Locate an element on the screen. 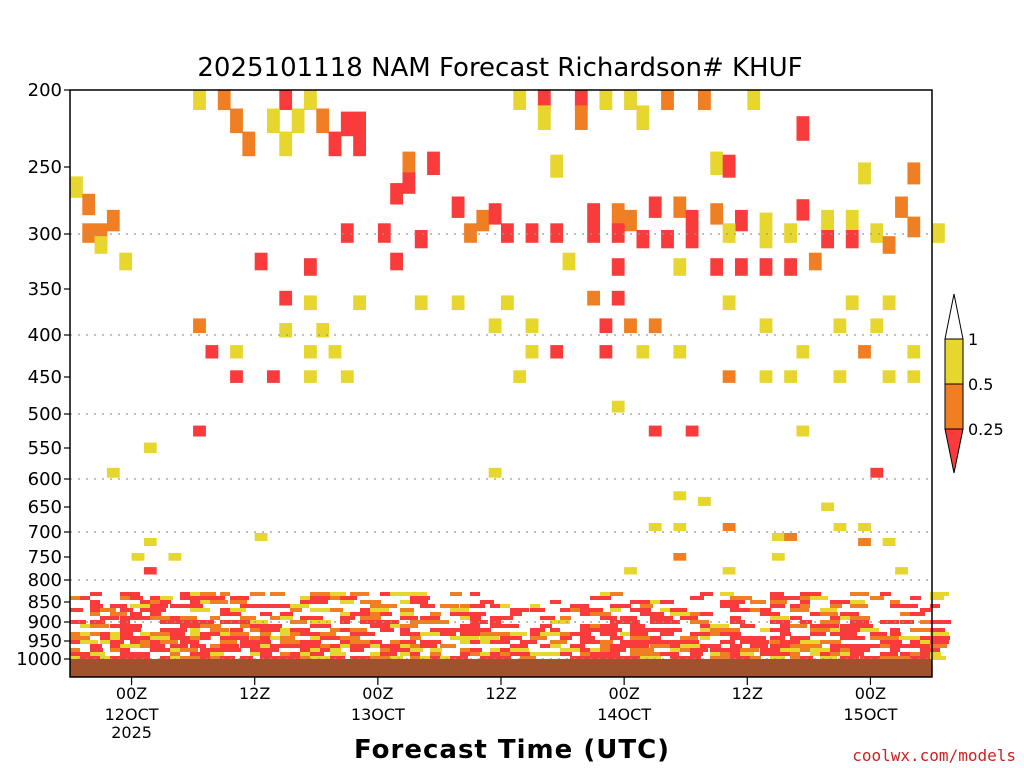 The width and height of the screenshot is (1024, 768). x-tick-label: 12Z is located at coordinates (254, 693).